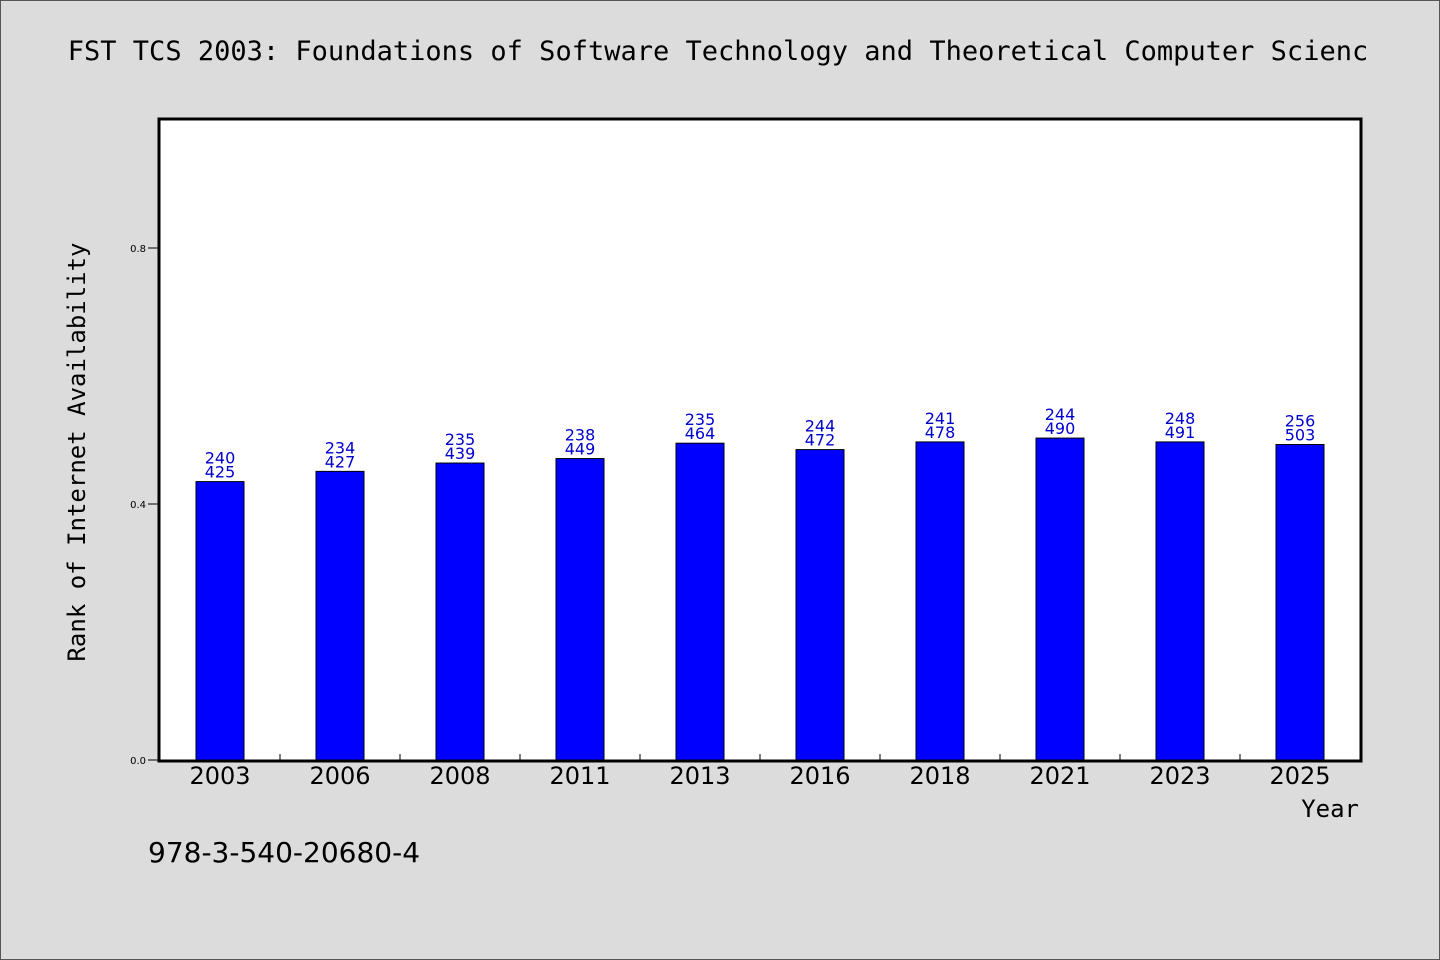  Describe the element at coordinates (284, 852) in the screenshot. I see `isbn-footnote: 978-3-540-20680-4` at that location.